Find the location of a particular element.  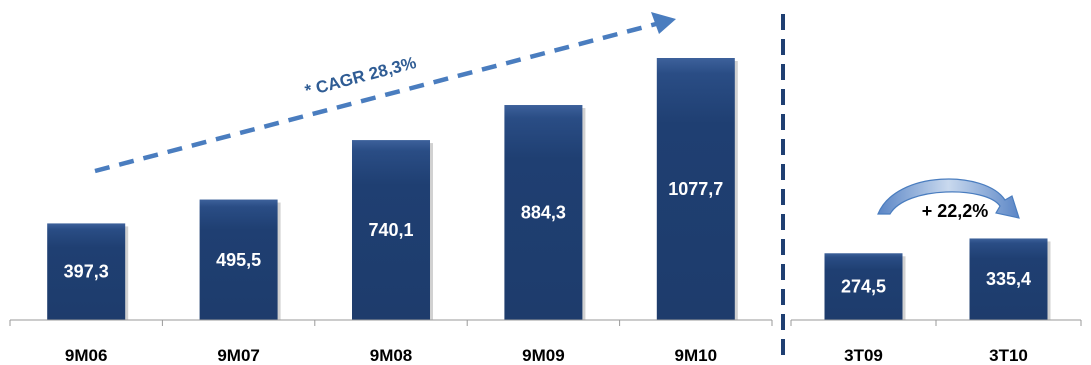

bar-3t09 is located at coordinates (863, 286).